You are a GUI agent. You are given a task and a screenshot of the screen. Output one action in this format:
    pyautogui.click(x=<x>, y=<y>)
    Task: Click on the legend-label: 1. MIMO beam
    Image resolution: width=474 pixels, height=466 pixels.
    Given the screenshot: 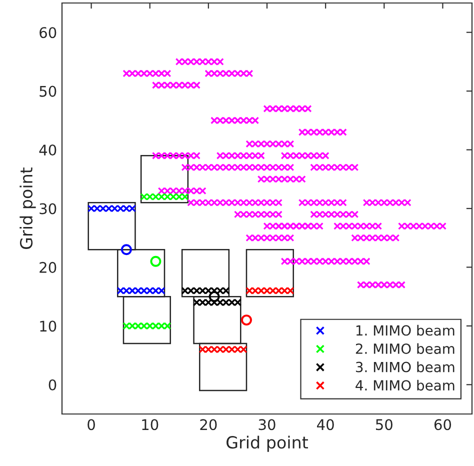 What is the action you would take?
    pyautogui.click(x=405, y=330)
    